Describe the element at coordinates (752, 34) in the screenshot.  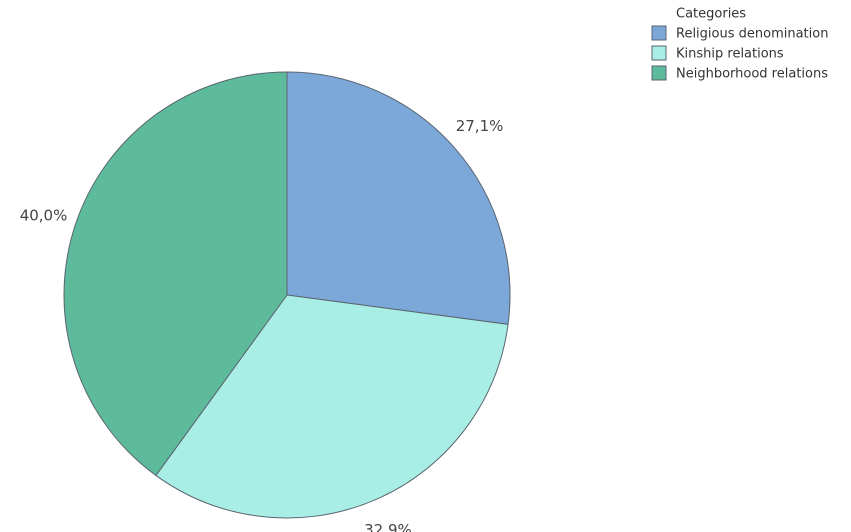
I see `legend-label: Religious denomination` at that location.